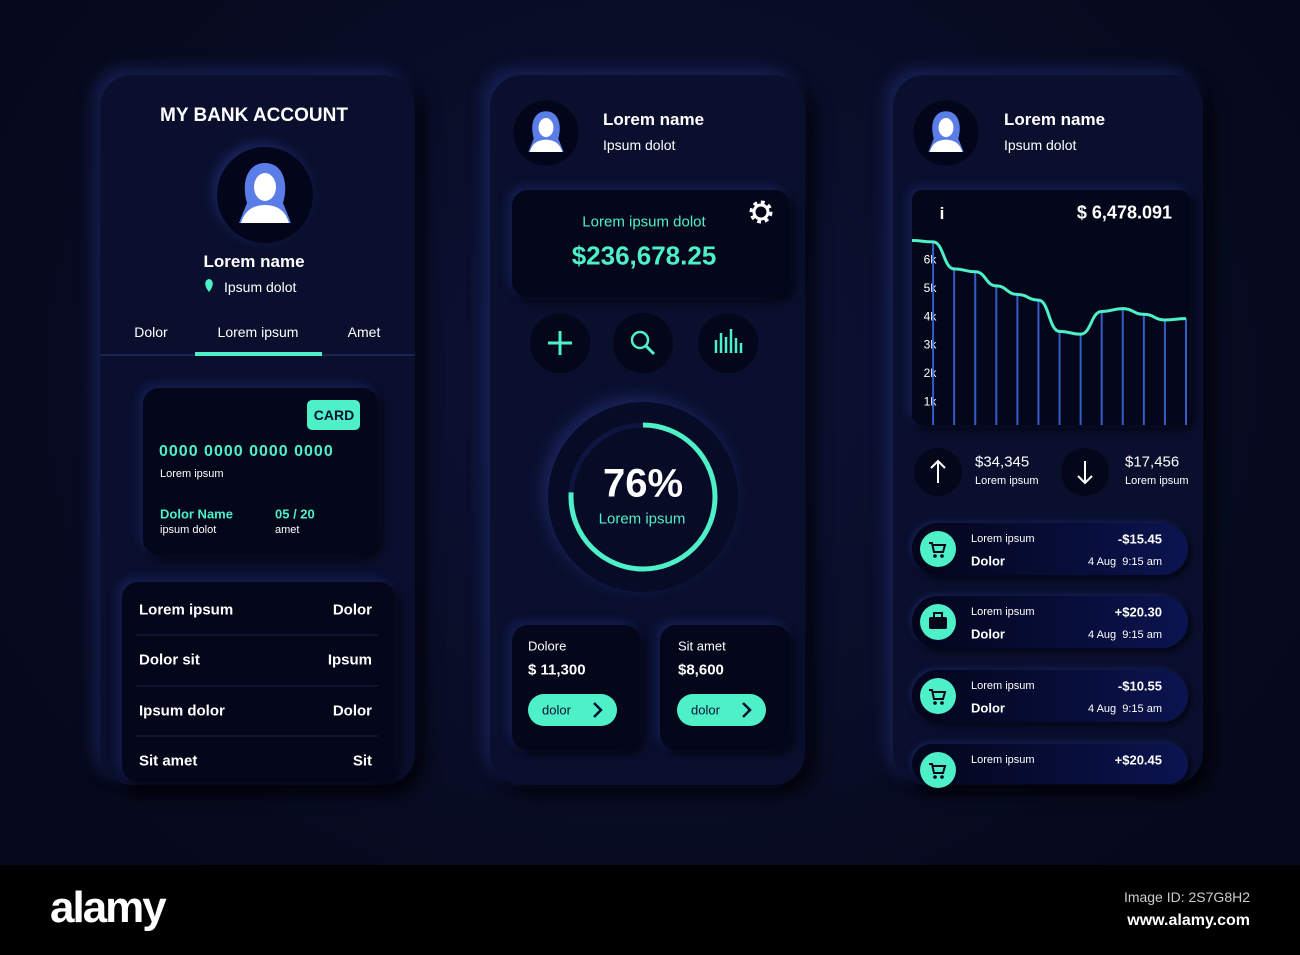 This screenshot has height=955, width=1300. What do you see at coordinates (188, 530) in the screenshot?
I see `card-holder-caption: ipsum dolot` at bounding box center [188, 530].